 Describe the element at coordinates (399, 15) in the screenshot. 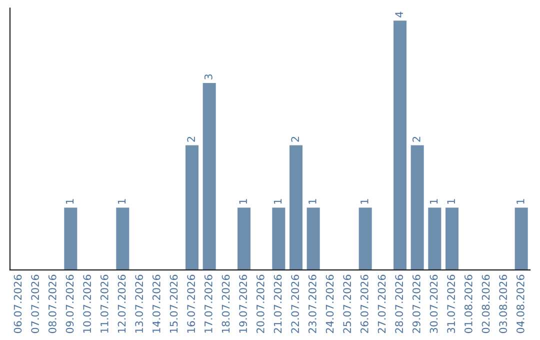

I see `data-label: 4` at that location.